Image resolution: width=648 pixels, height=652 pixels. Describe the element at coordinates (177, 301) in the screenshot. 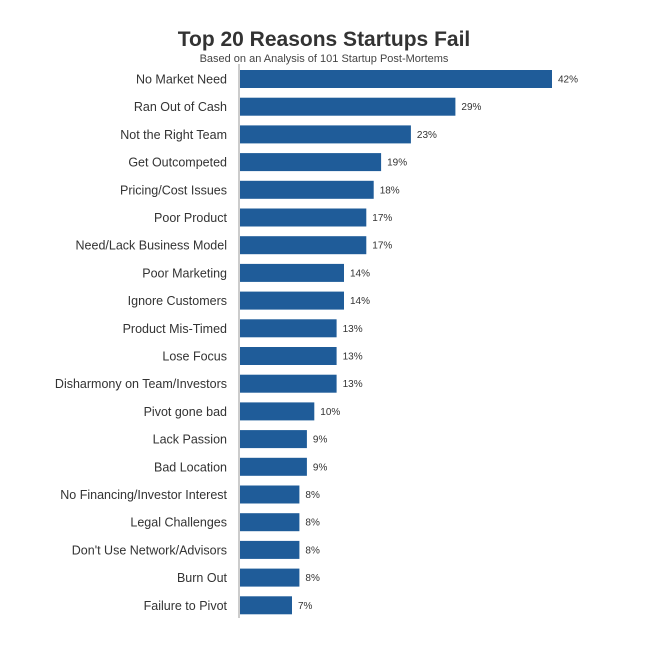

I see `category-label: Ignore Customers` at that location.